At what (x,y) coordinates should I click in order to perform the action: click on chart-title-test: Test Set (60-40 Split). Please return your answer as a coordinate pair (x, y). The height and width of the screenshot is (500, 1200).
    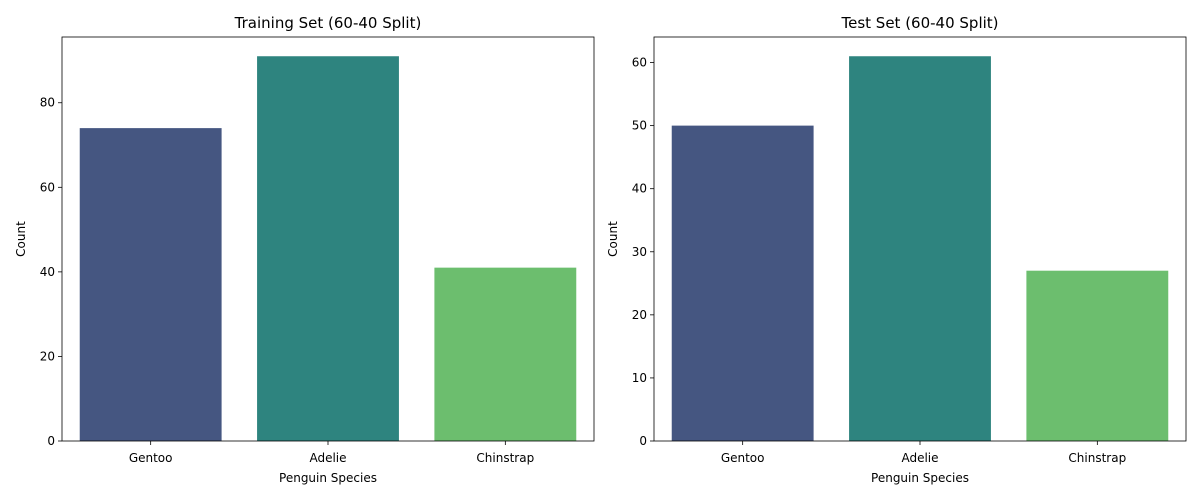
    Looking at the image, I should click on (919, 23).